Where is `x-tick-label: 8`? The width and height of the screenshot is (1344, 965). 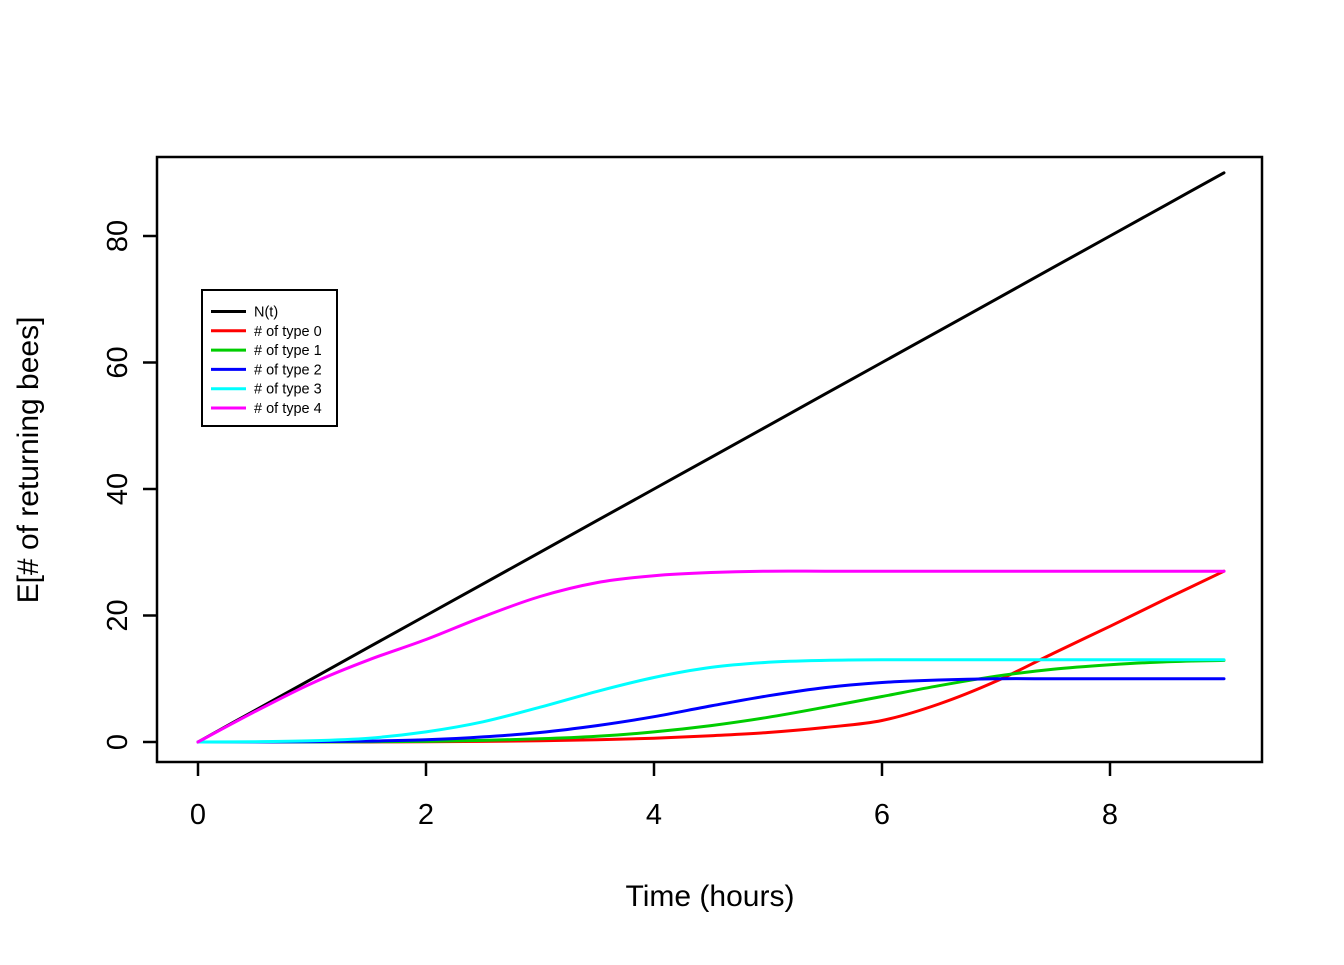
x-tick-label: 8 is located at coordinates (1110, 815).